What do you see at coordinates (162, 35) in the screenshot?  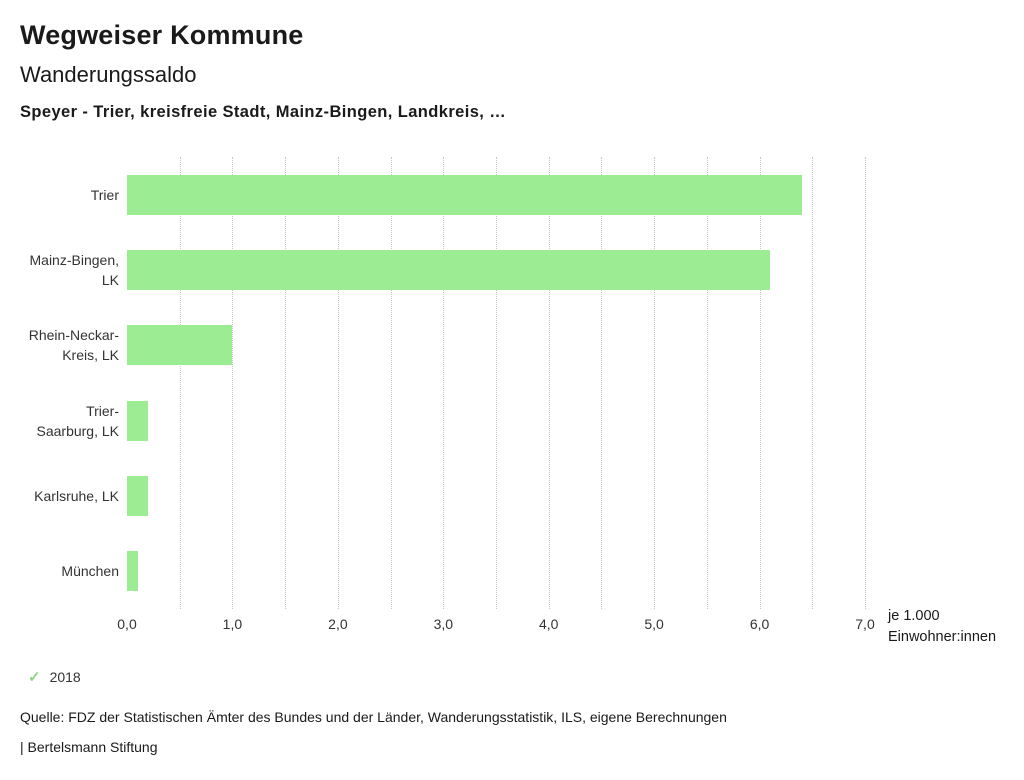 I see `page-title: Wegweiser Kommune` at bounding box center [162, 35].